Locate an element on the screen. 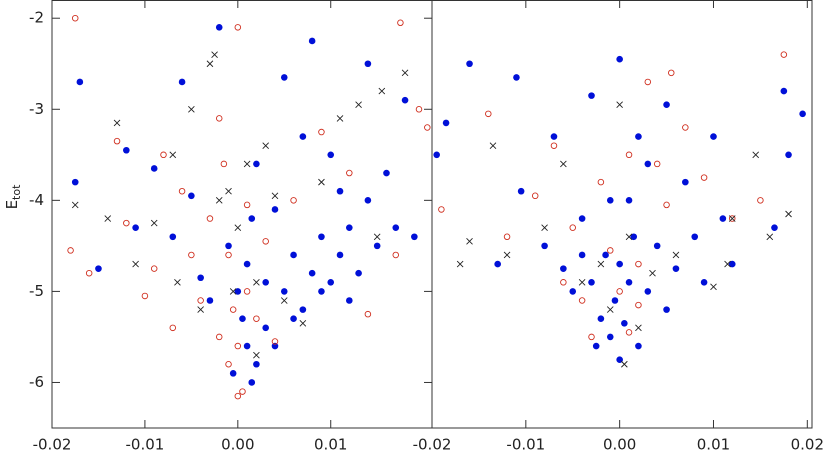 This screenshot has width=830, height=461. y-axis-label-sub: tot is located at coordinates (16, 192).